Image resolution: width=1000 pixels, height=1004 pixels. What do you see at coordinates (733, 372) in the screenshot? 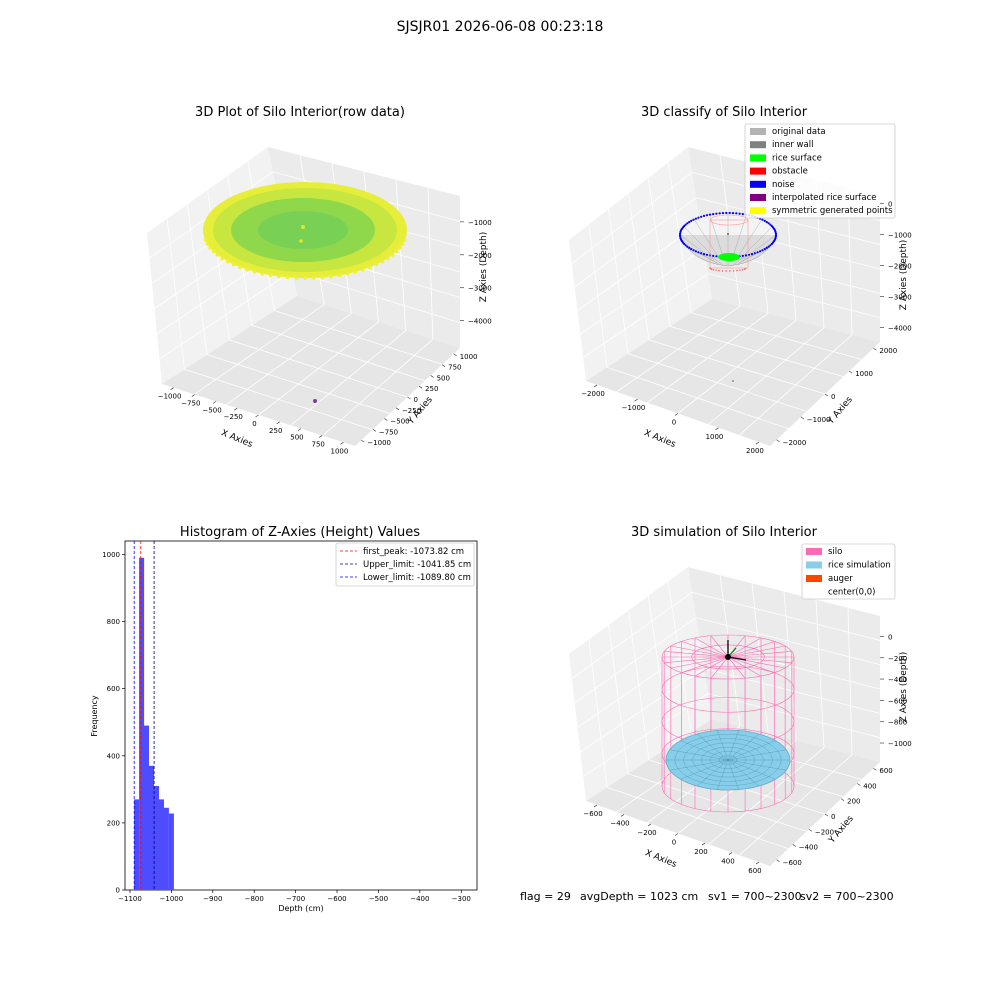
I see `classify-floor-pane` at bounding box center [733, 372].